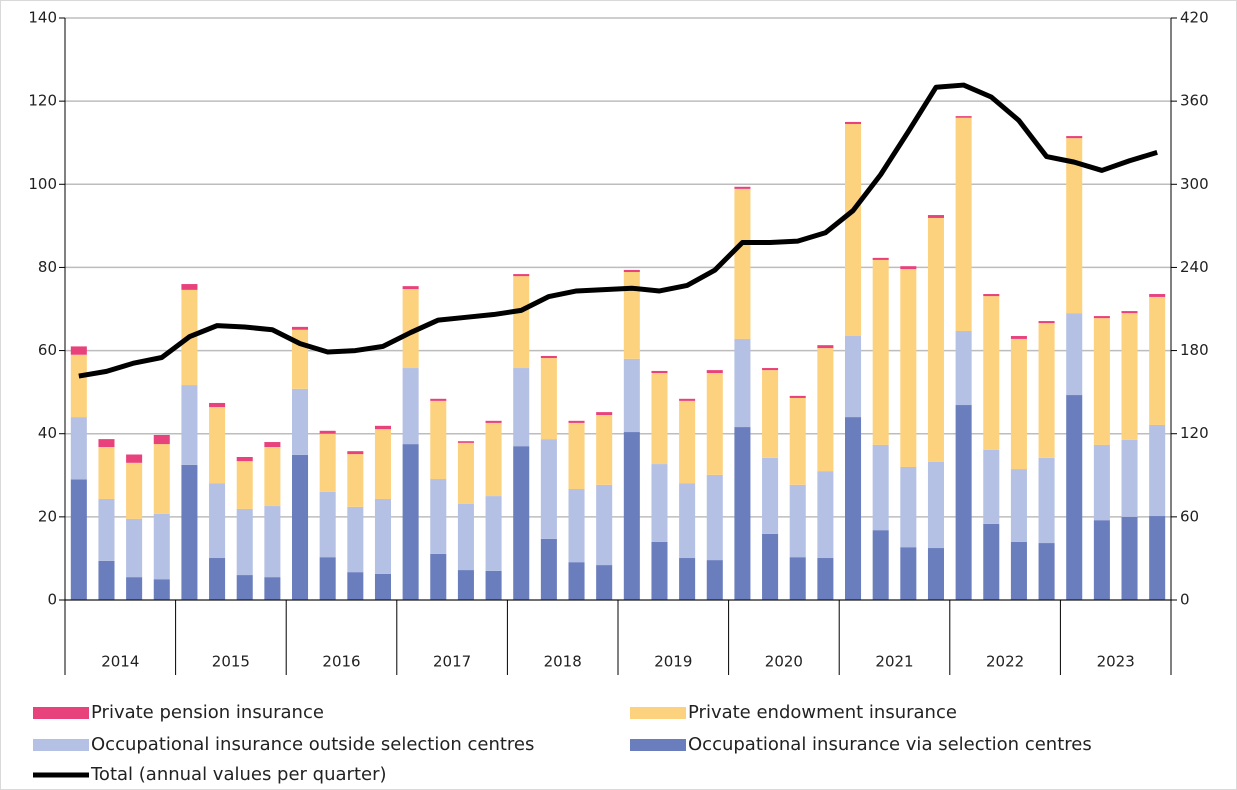 This screenshot has height=790, width=1237. Describe the element at coordinates (1005, 662) in the screenshot. I see `group-label: 2022` at that location.